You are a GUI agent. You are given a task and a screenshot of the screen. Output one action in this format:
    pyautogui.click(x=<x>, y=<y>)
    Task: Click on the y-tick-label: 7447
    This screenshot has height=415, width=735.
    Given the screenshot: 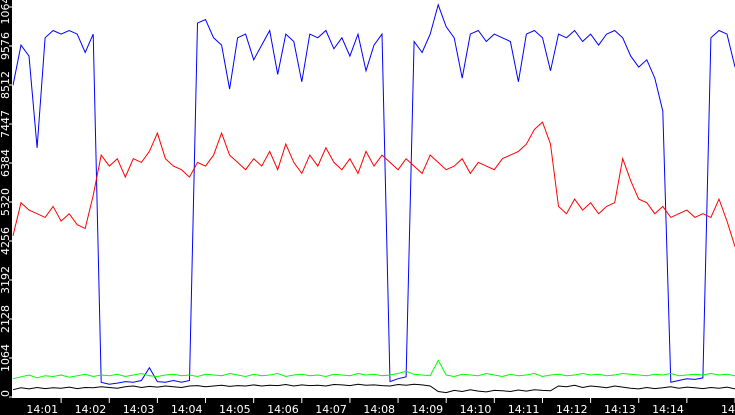 What is the action you would take?
    pyautogui.click(x=6, y=124)
    